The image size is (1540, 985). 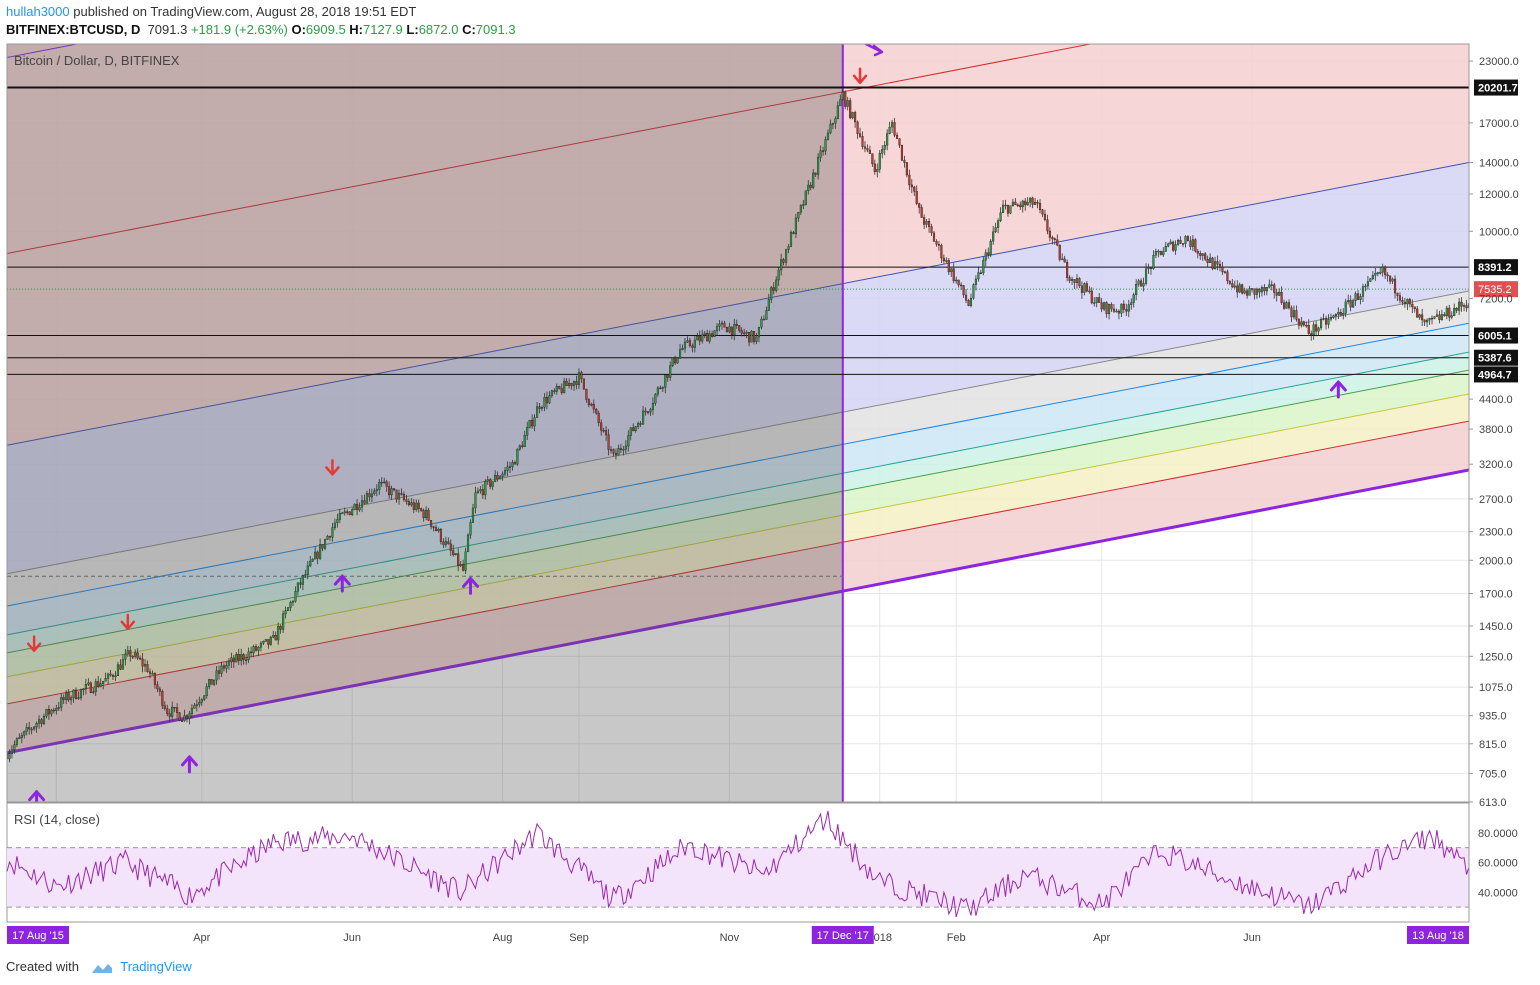 What do you see at coordinates (762, 862) in the screenshot?
I see `rsi-pane: 80.0000 60.0000 40.0000` at bounding box center [762, 862].